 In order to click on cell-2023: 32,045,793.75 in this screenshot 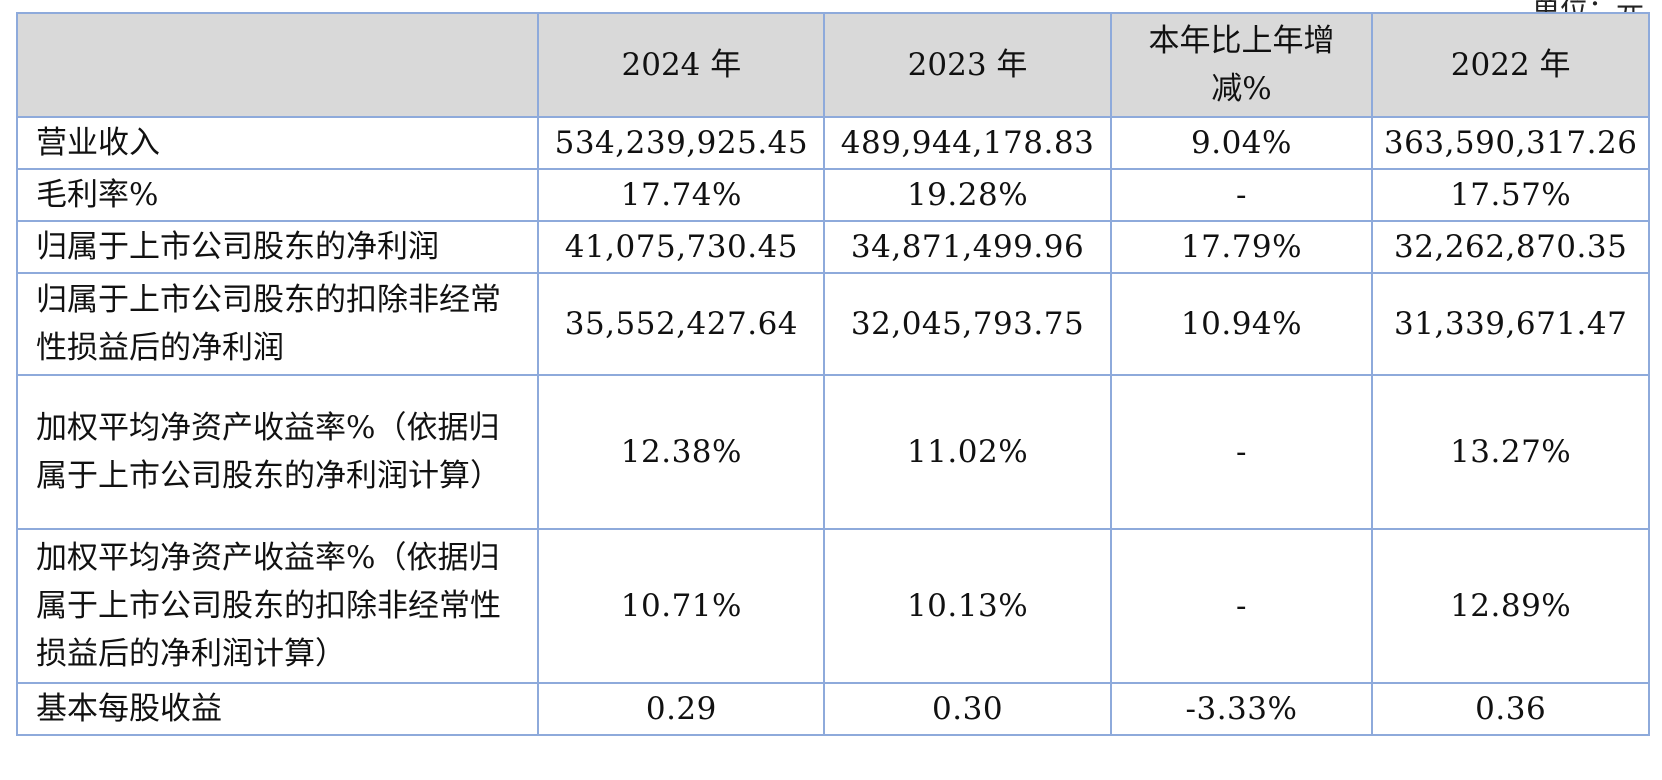, I will do `click(967, 324)`.